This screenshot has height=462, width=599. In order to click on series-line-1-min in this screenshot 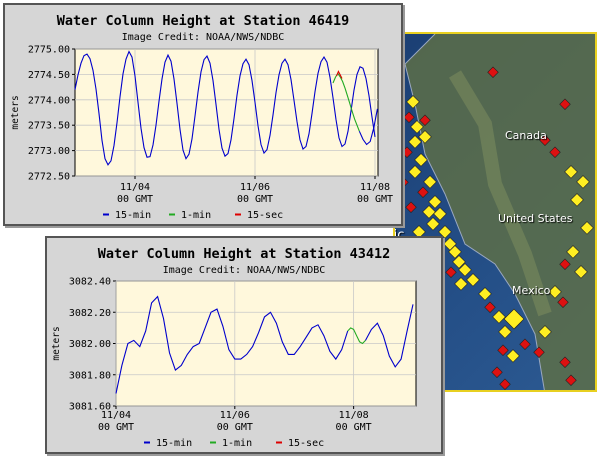, I will do `click(356, 336)`.